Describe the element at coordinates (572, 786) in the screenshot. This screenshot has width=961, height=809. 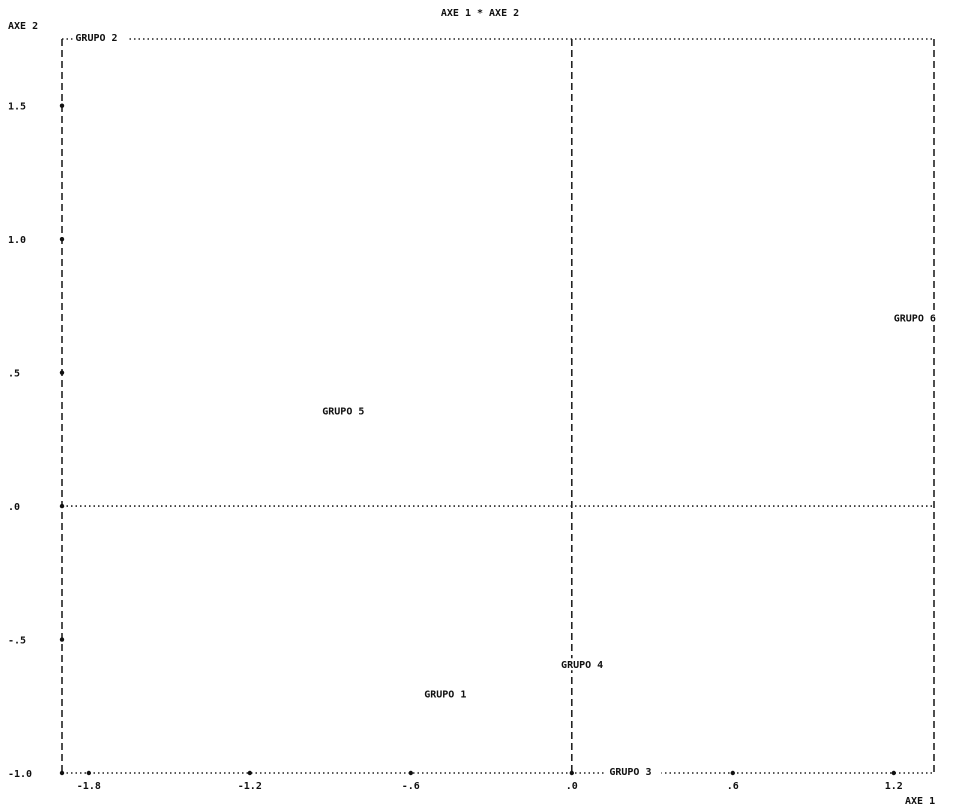
I see `x-tick-label: .0` at that location.